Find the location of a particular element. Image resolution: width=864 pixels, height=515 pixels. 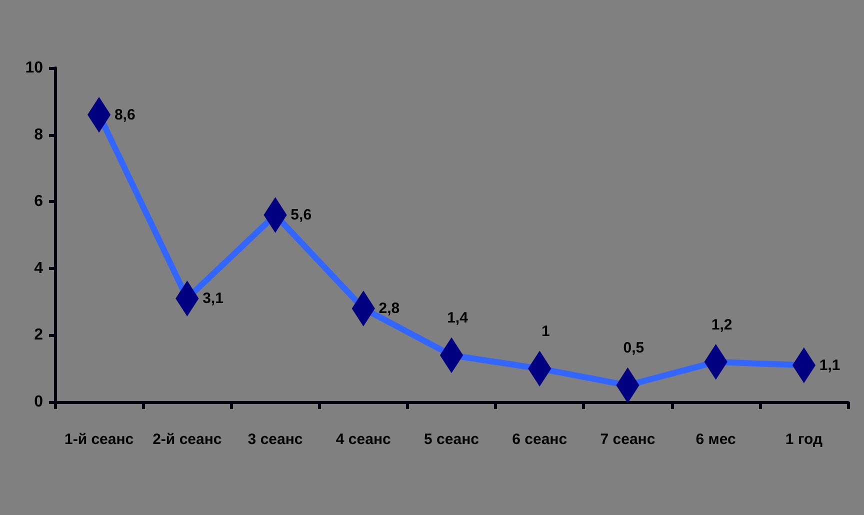

x-tick-label: 6 сеанс is located at coordinates (540, 439).